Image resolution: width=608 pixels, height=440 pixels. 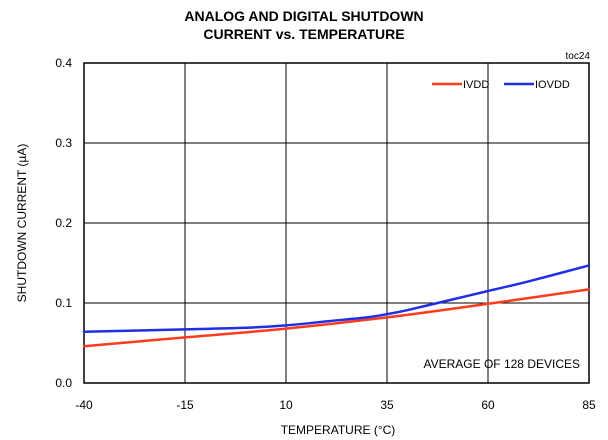 What do you see at coordinates (387, 405) in the screenshot?
I see `x-tick-label: 35` at bounding box center [387, 405].